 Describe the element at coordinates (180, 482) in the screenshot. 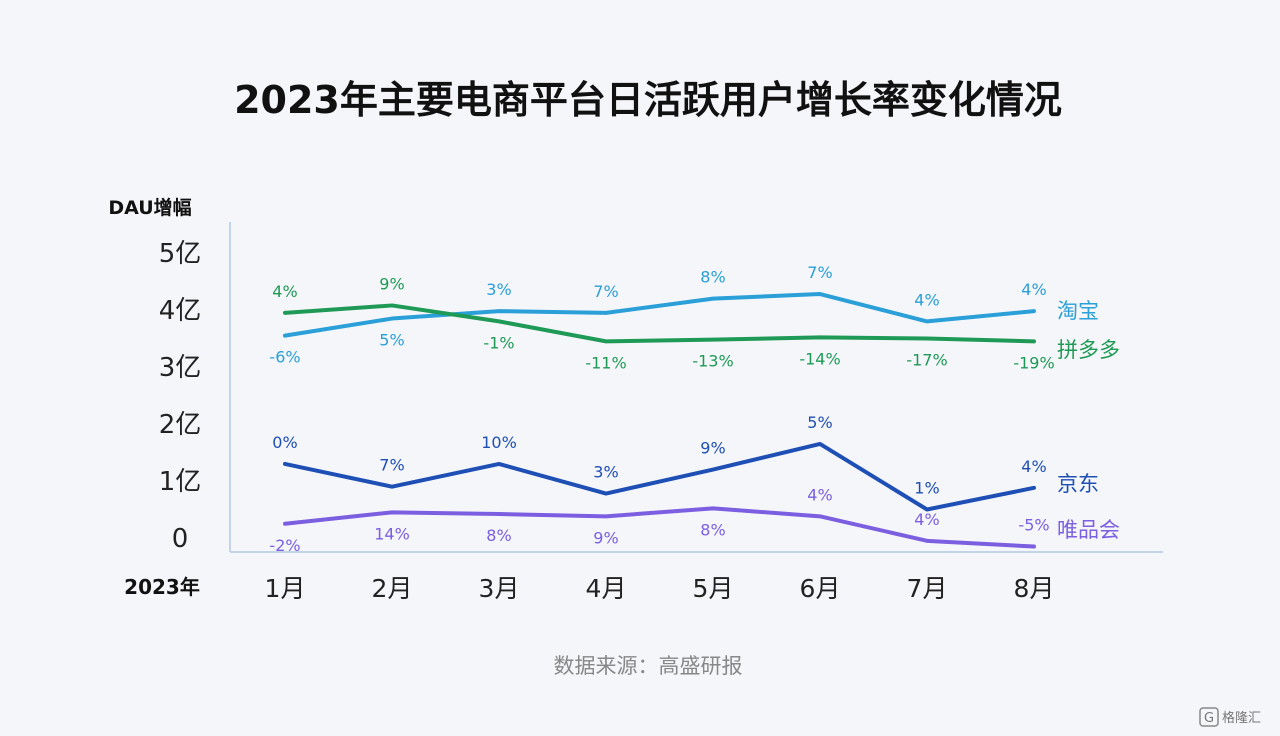

I see `y-tick-label: 1亿` at that location.